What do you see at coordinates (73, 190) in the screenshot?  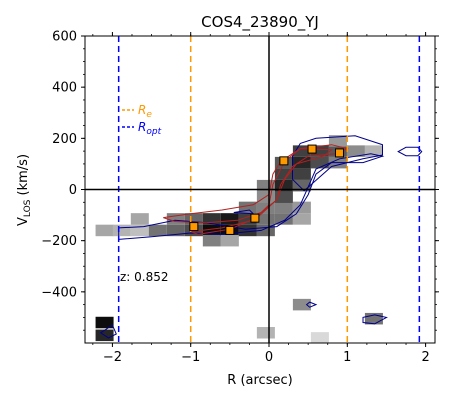 I see `y-tick-label: 0` at bounding box center [73, 190].